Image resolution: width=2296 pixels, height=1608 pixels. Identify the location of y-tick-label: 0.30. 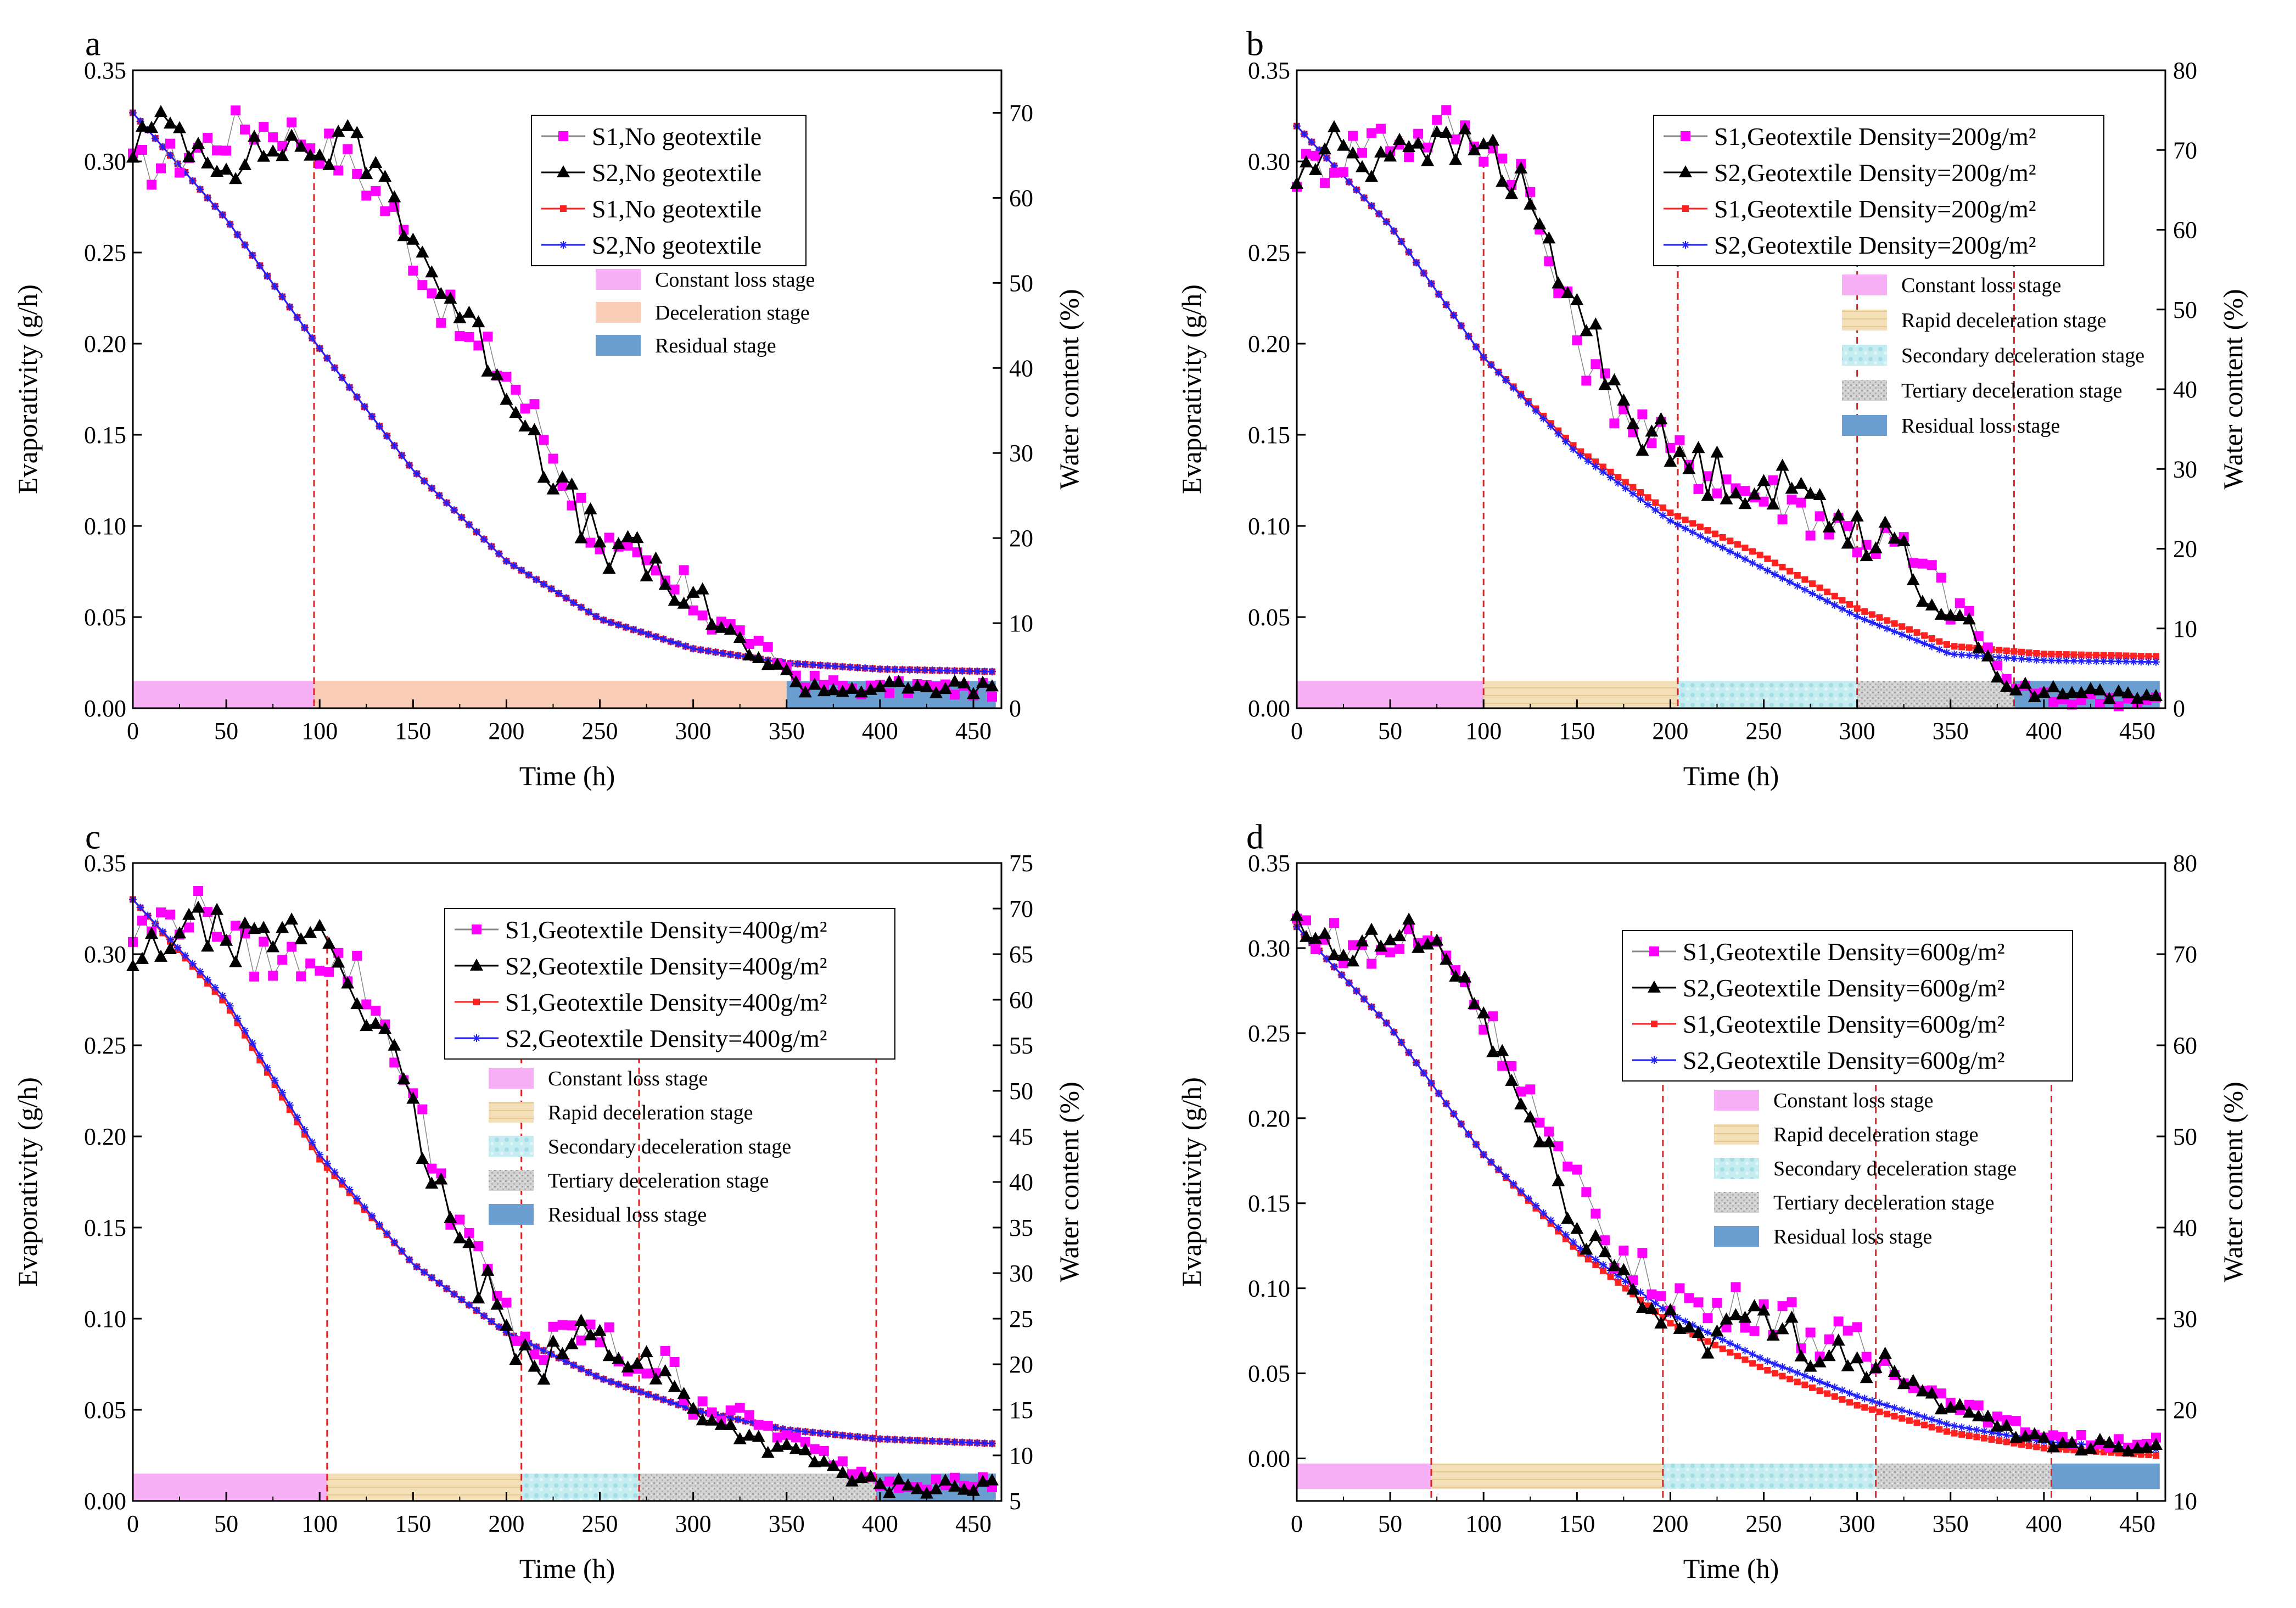
(105, 955).